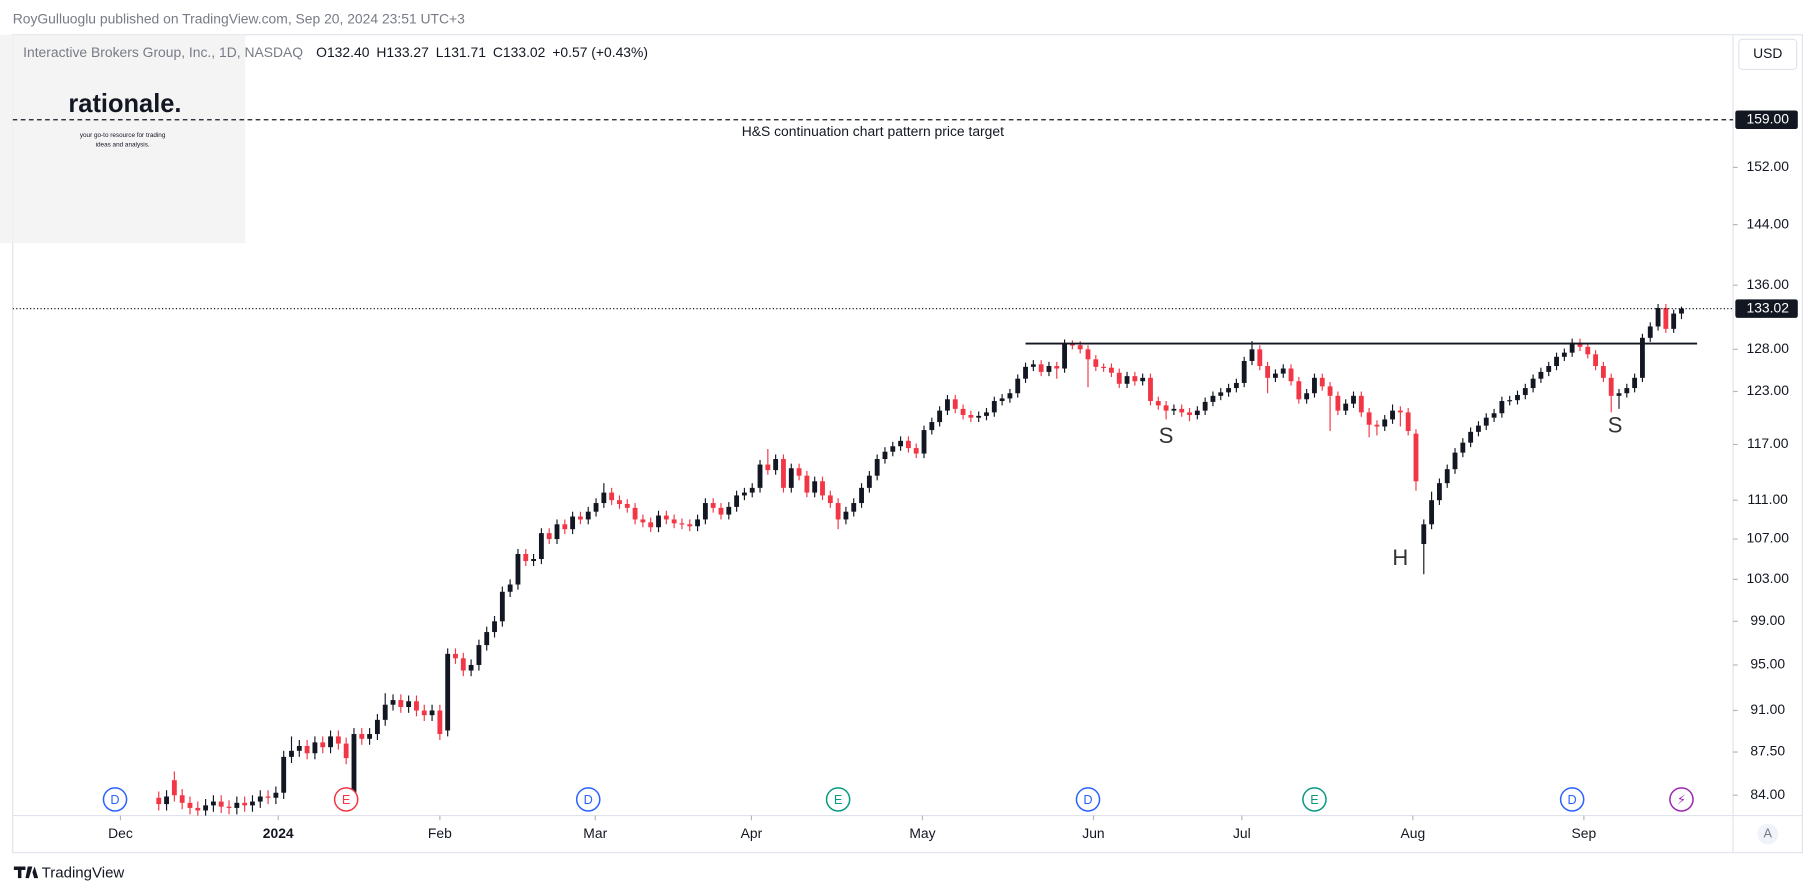 Image resolution: width=1814 pixels, height=896 pixels. What do you see at coordinates (407, 52) in the screenshot?
I see `ohlc-value: 133.27` at bounding box center [407, 52].